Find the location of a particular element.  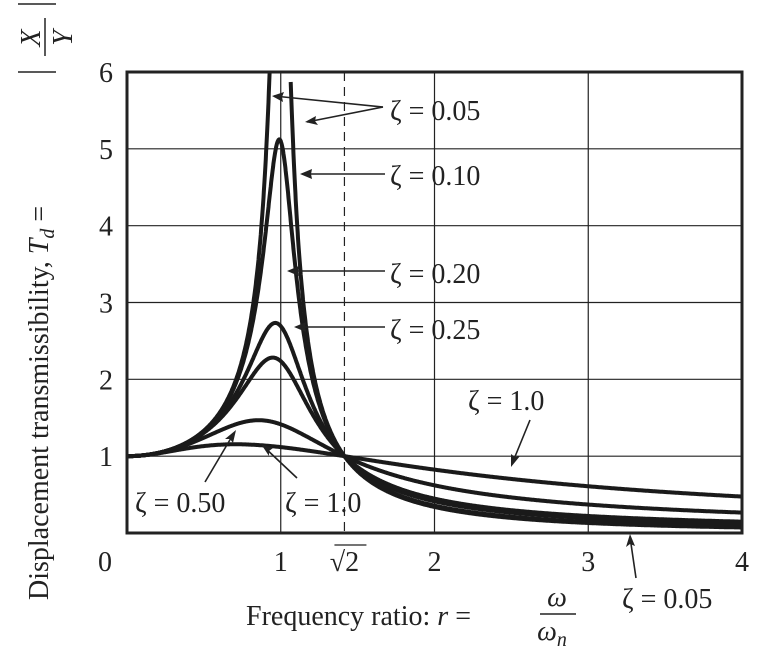

y-axis-label: Displacement transmissibility, Td = X Y is located at coordinates (47, 301).